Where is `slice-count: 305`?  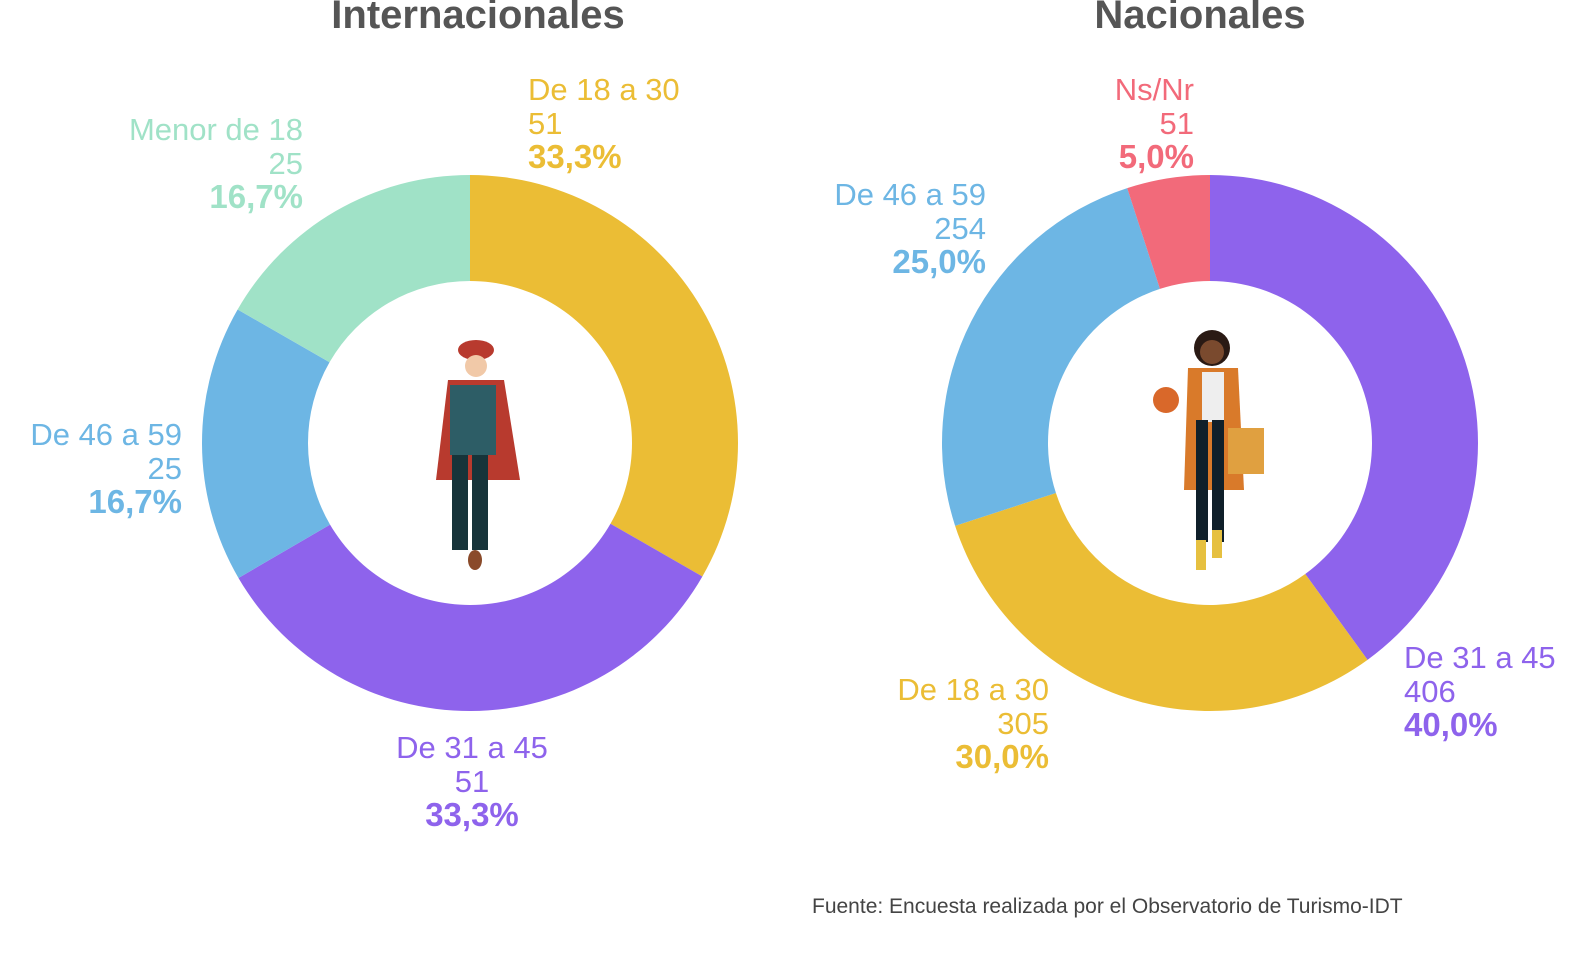
slice-count: 305 is located at coordinates (1023, 723).